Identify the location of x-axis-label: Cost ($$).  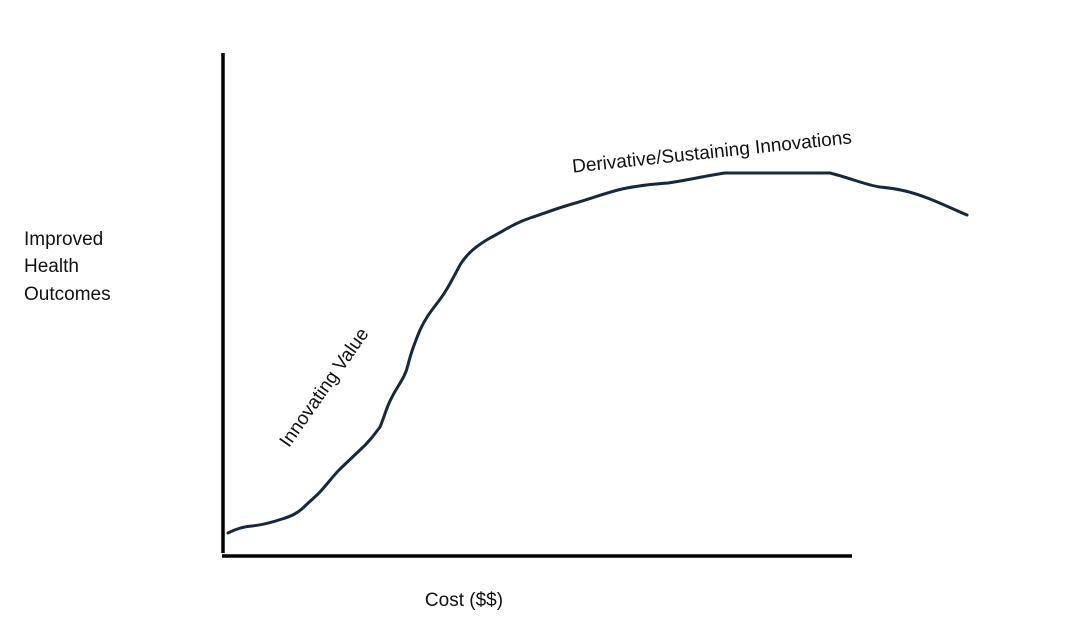
(464, 600).